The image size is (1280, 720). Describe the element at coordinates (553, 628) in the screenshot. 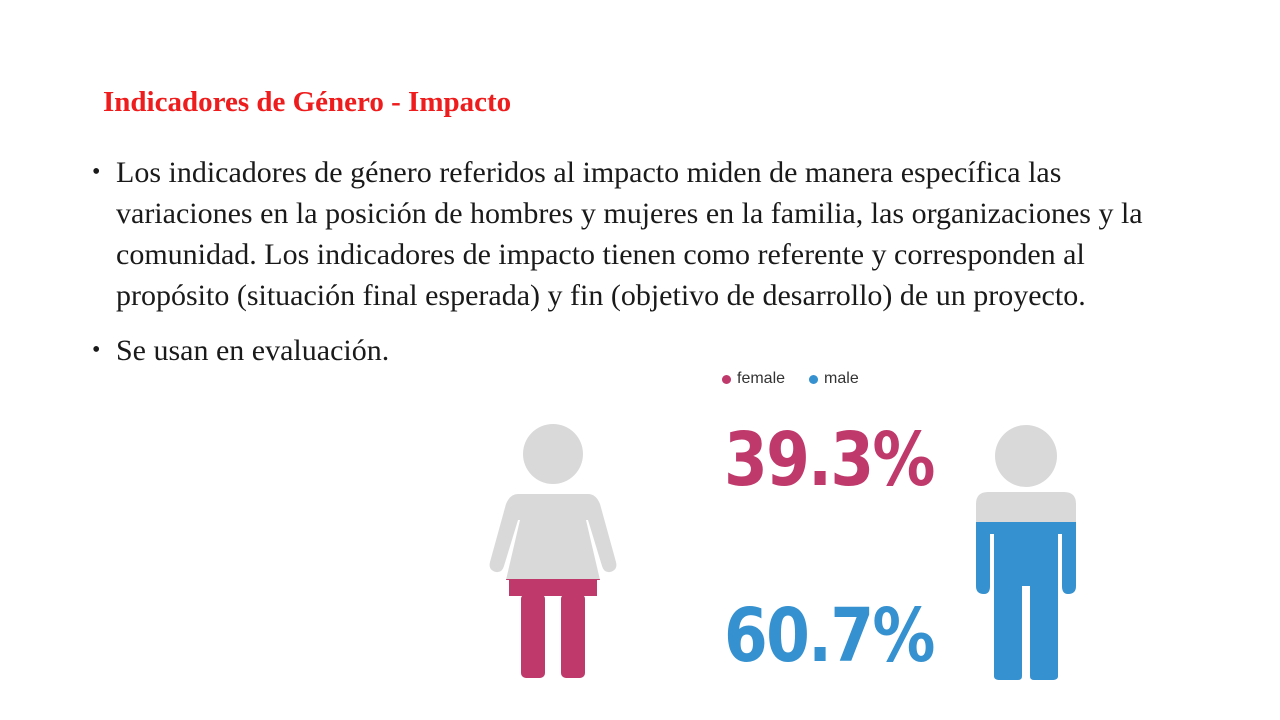

I see `female-level-fill` at that location.